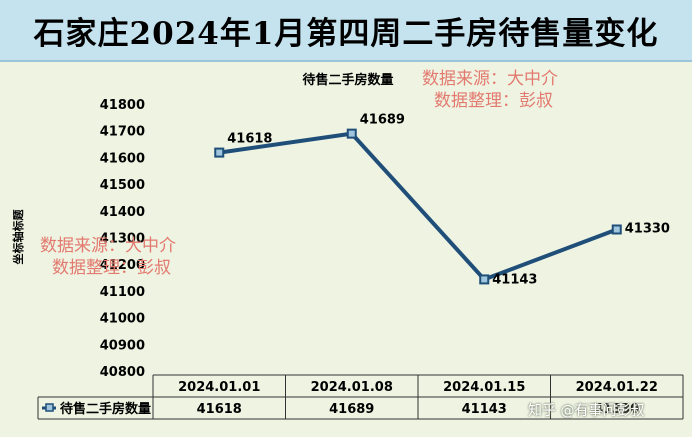  What do you see at coordinates (382, 120) in the screenshot?
I see `data-label: 41689` at bounding box center [382, 120].